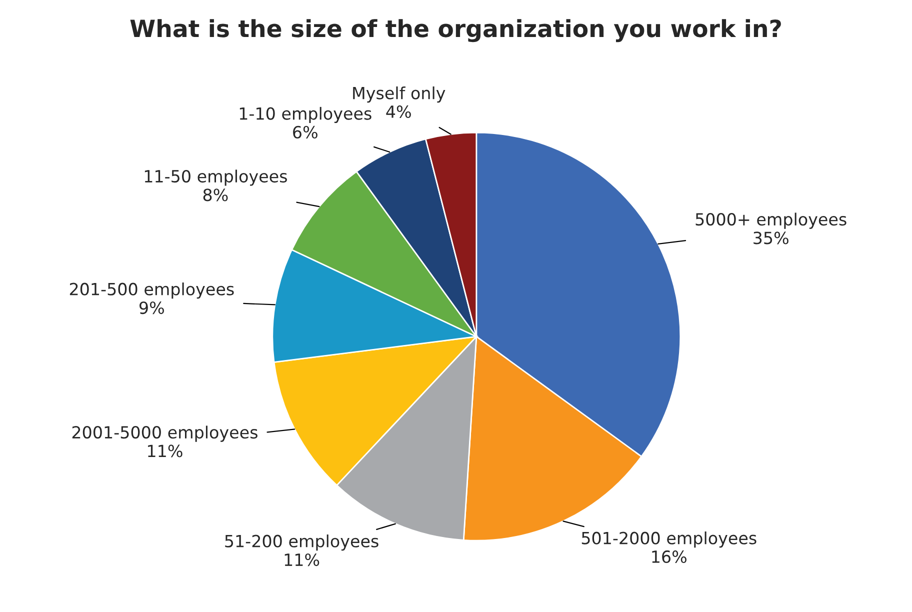 The width and height of the screenshot is (912, 612). Describe the element at coordinates (165, 434) in the screenshot. I see `slice-label: 2001-5000 employees` at that location.